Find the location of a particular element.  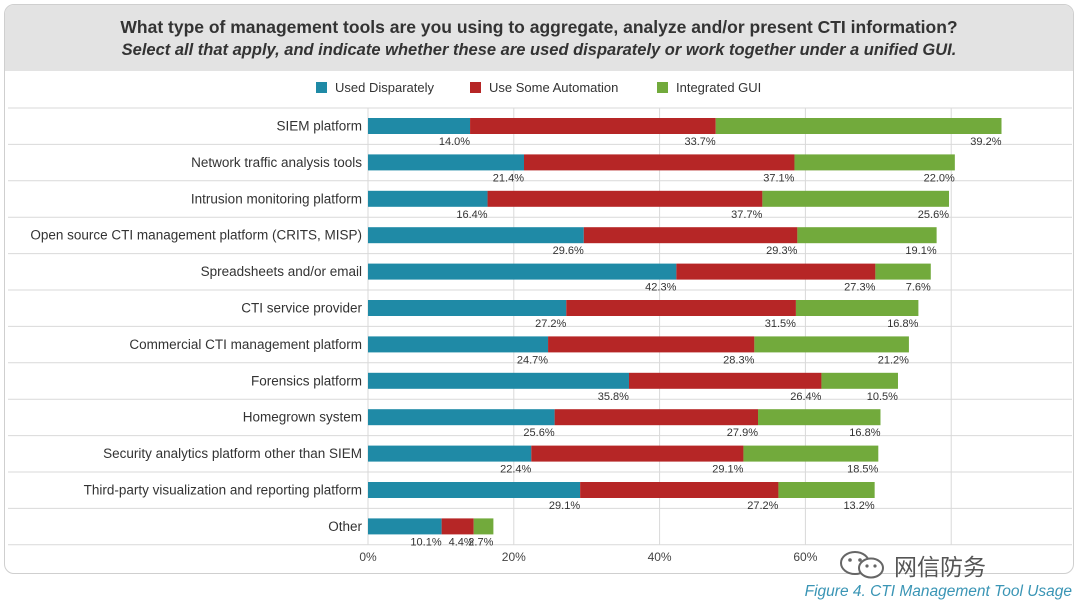

figure-caption: Figure 4. CTI Management Tool Usage is located at coordinates (938, 591).